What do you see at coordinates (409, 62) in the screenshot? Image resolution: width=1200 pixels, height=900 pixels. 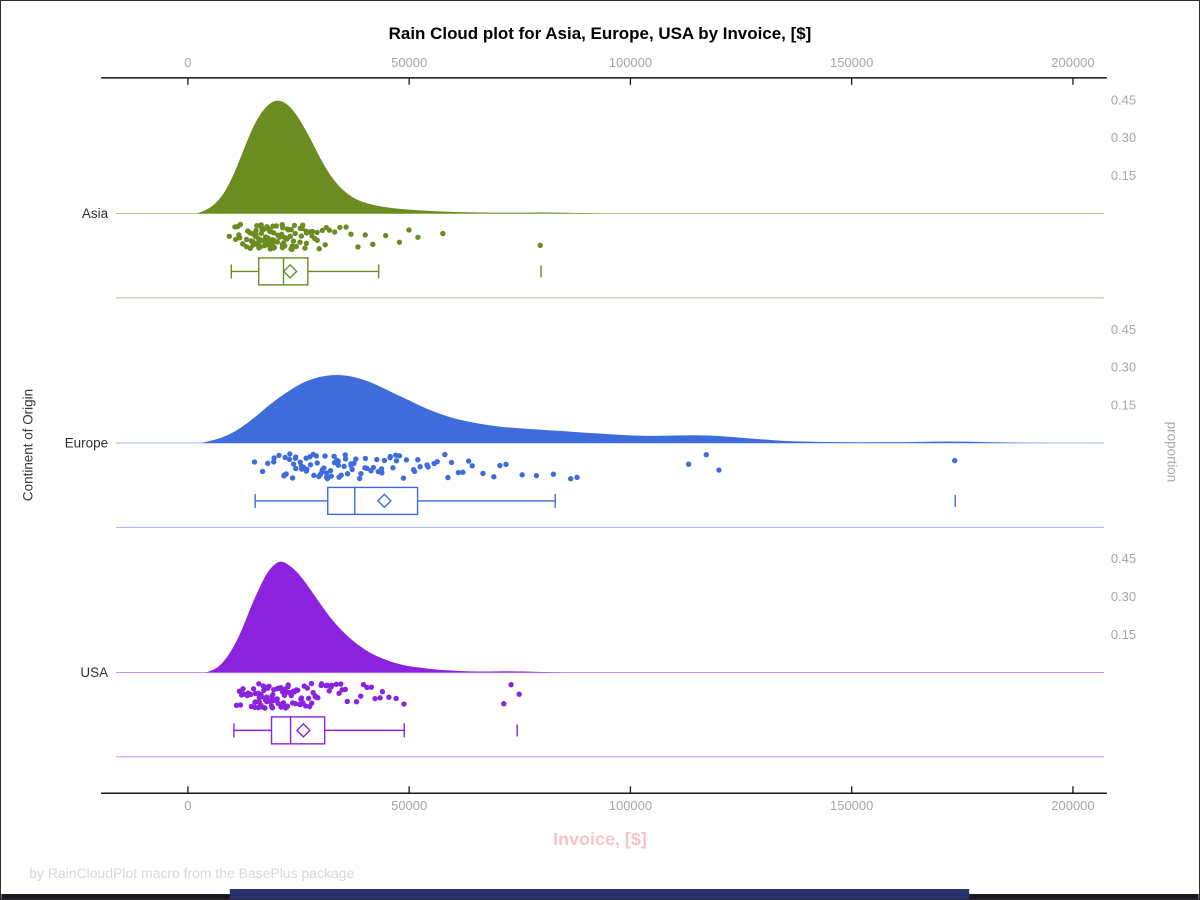 I see `top-axis-tick-label: 50000` at bounding box center [409, 62].